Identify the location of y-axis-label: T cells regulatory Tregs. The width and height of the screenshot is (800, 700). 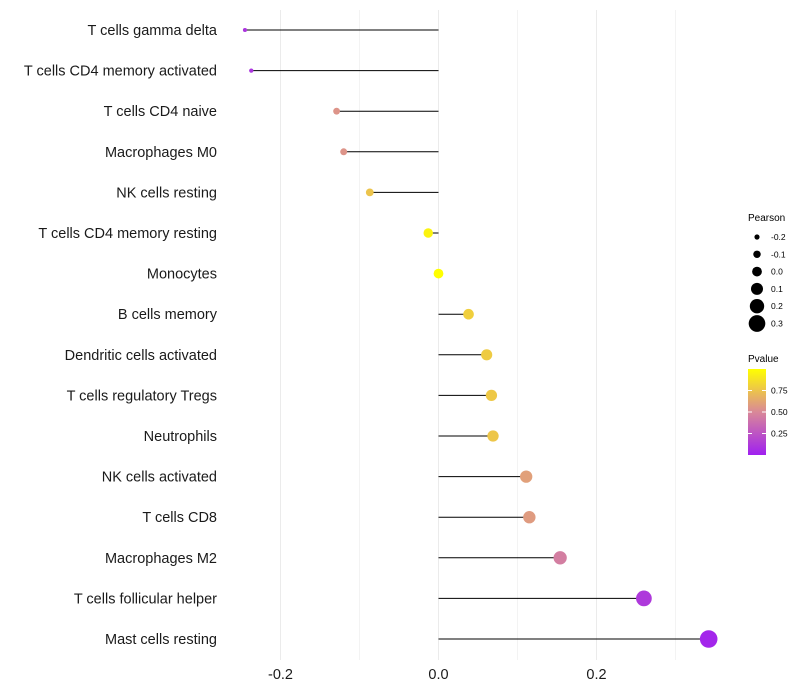
(142, 396).